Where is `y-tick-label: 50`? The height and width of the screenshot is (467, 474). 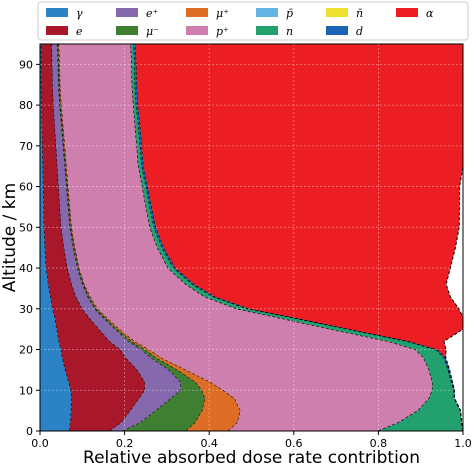
y-tick-label: 50 is located at coordinates (26, 227).